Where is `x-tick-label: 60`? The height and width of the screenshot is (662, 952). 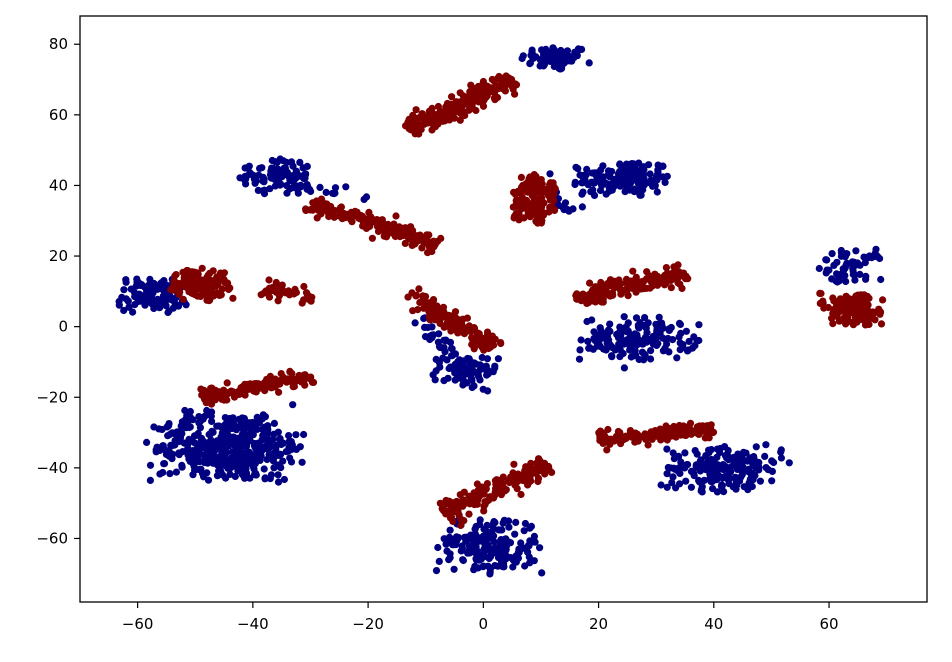
x-tick-label: 60 is located at coordinates (829, 624).